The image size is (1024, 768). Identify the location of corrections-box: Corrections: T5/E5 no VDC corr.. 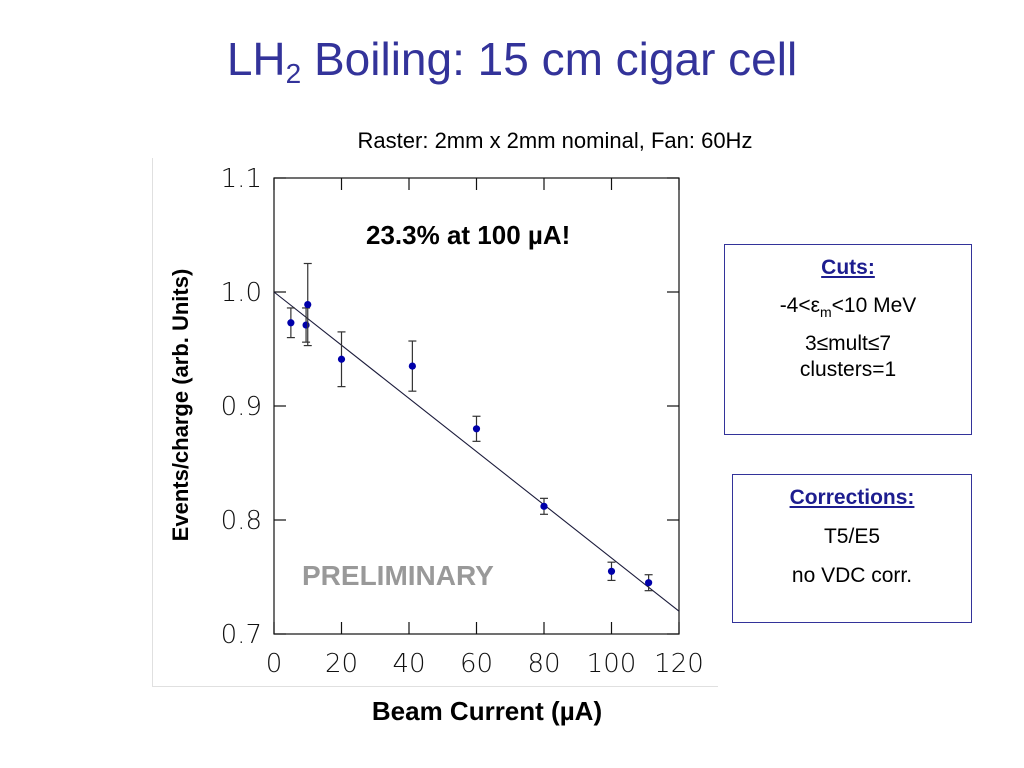
(852, 548).